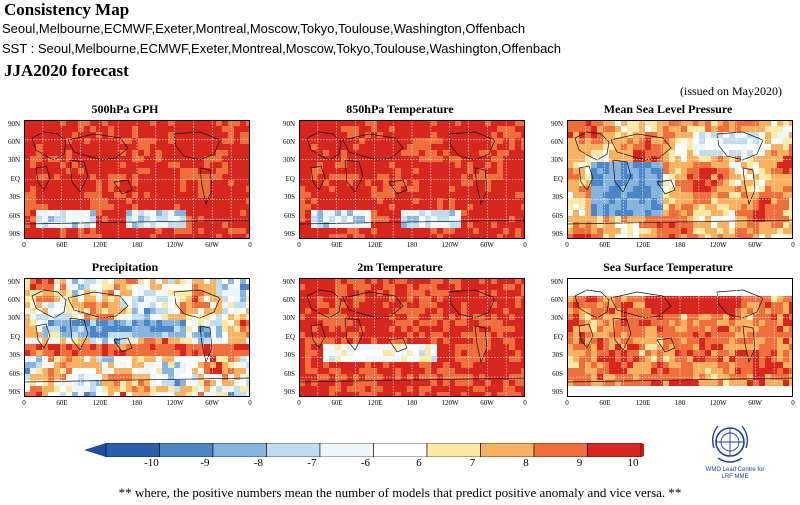 The image size is (800, 505). Describe the element at coordinates (125, 109) in the screenshot. I see `panel-title: 500hPa GPH` at that location.